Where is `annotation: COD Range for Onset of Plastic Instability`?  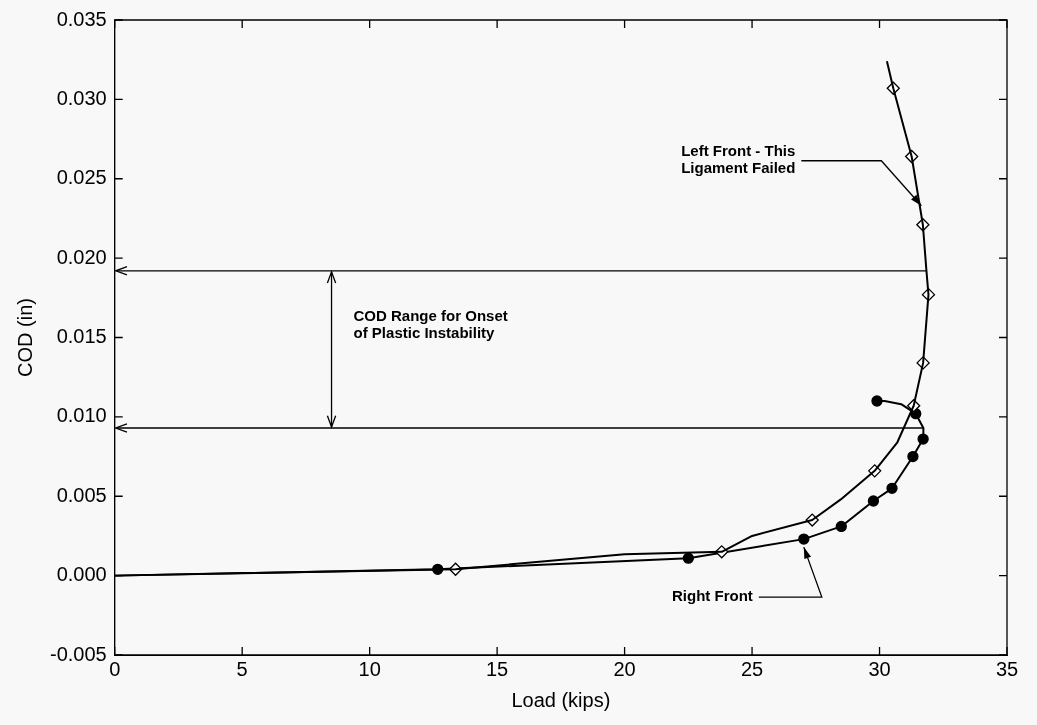
annotation: COD Range for Onset of Plastic Instability is located at coordinates (430, 324).